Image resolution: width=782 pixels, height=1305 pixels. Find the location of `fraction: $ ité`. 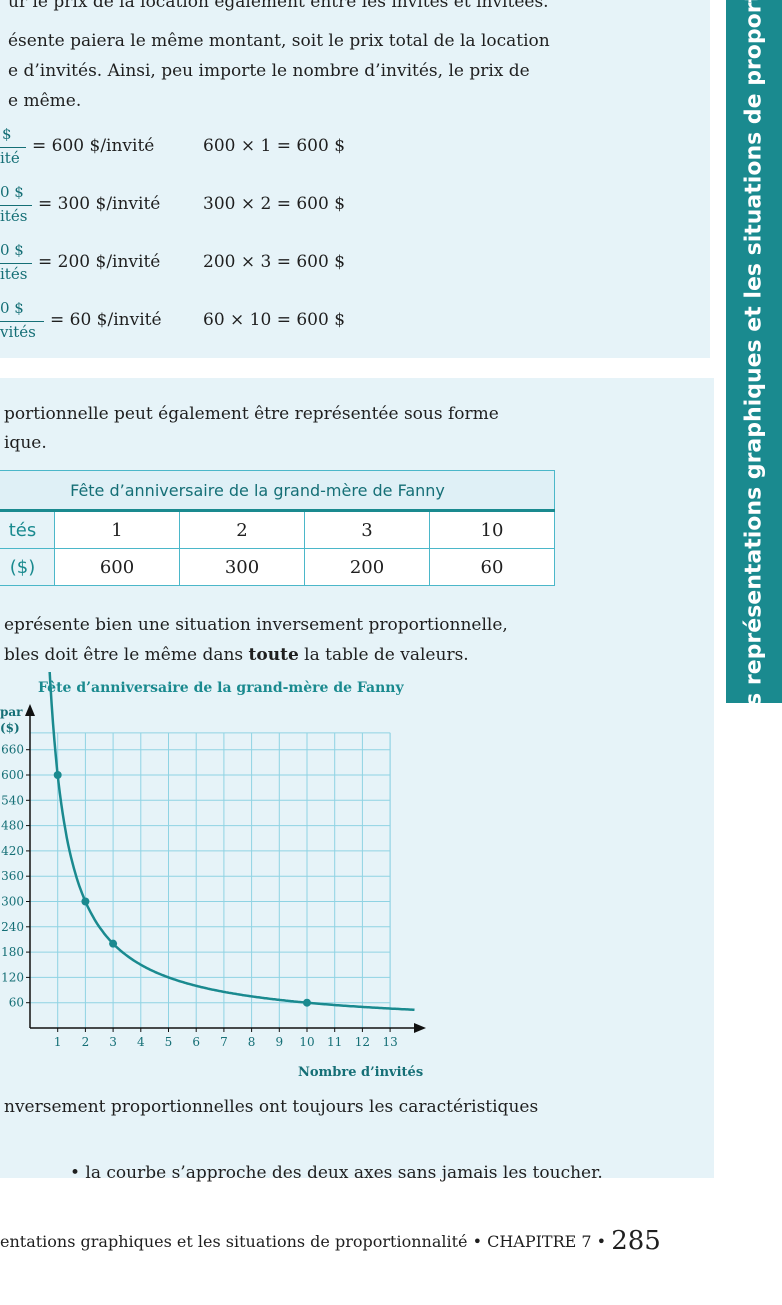

fraction: $ ité is located at coordinates (13, 147).